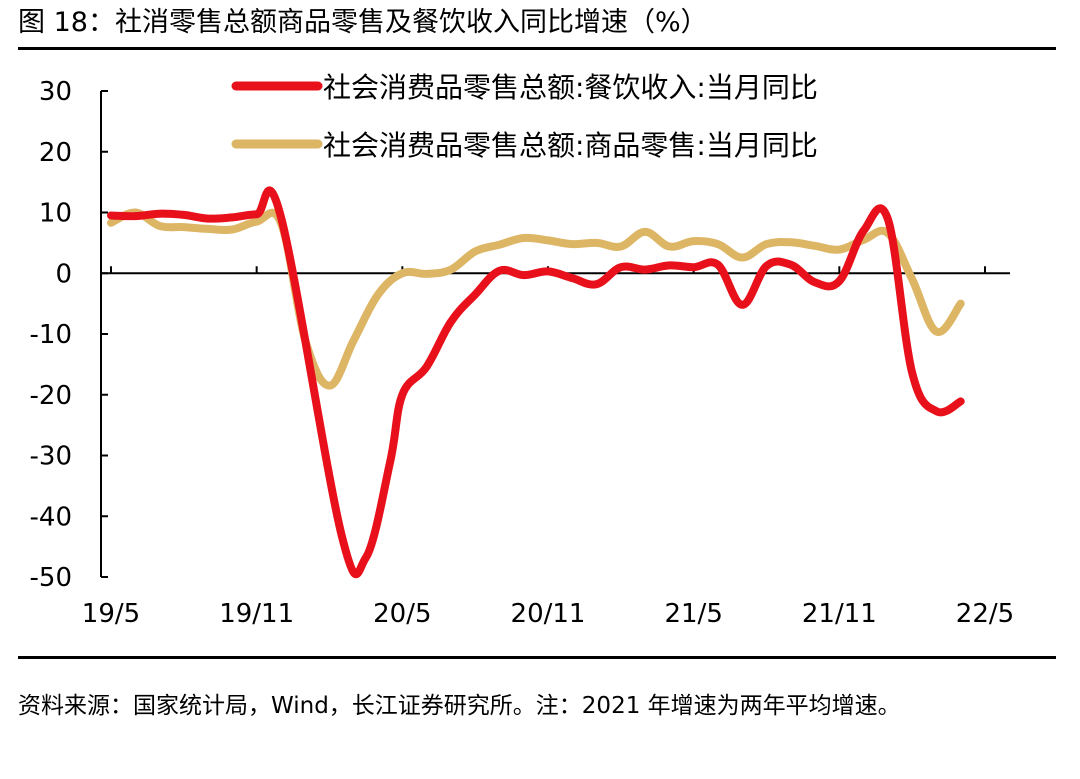 The width and height of the screenshot is (1080, 779). What do you see at coordinates (363, 22) in the screenshot?
I see `chart-title: 图 18：社消零售总额商品零售及餐饮收入同比增速（%）` at bounding box center [363, 22].